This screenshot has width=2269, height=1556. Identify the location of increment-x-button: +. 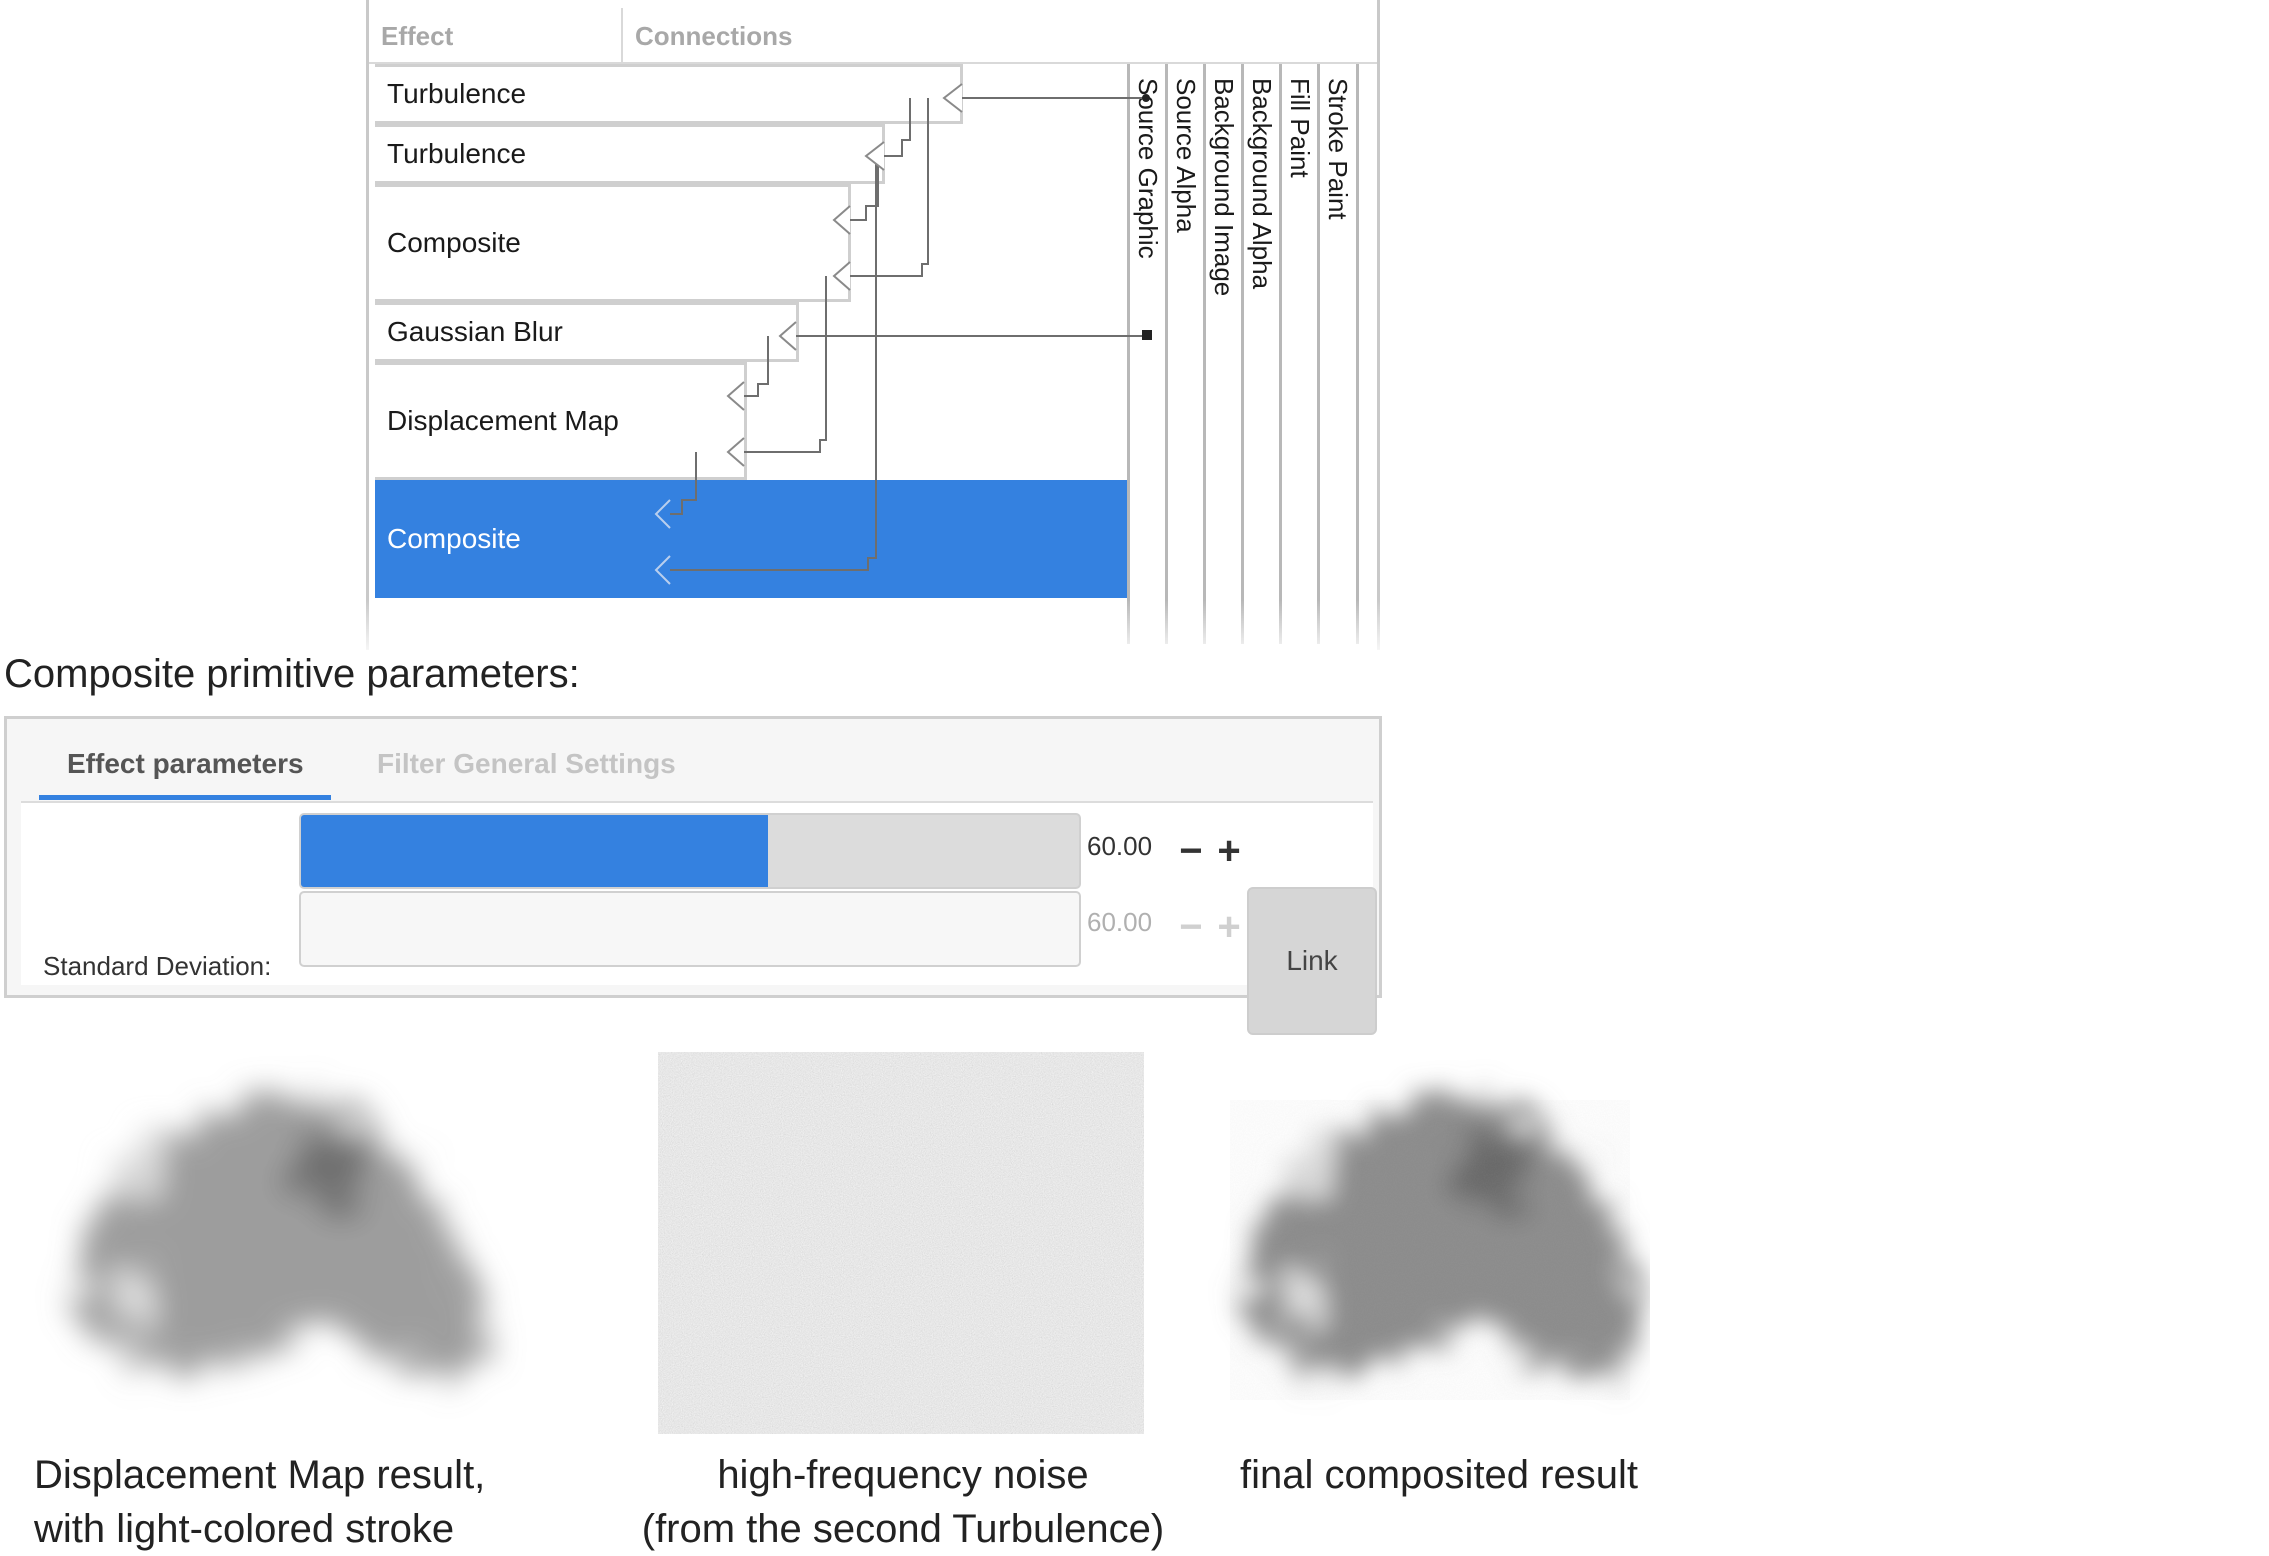
(1229, 851).